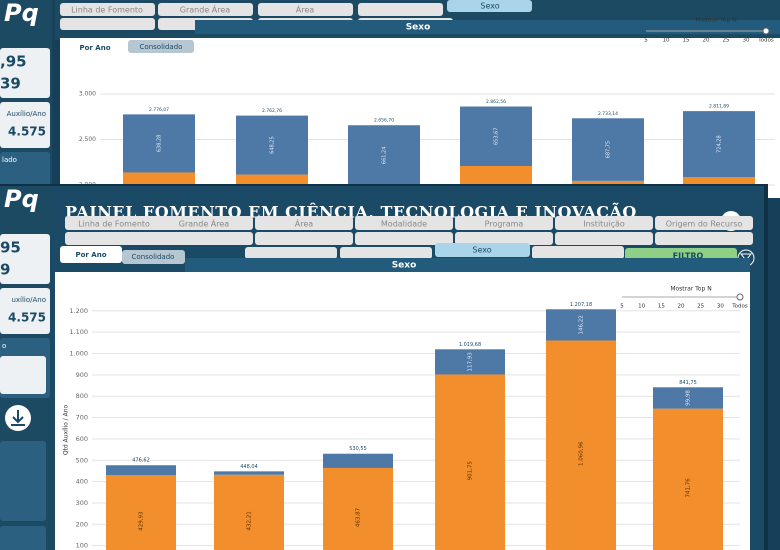  What do you see at coordinates (720, 144) in the screenshot?
I see `bar-value-label: 724,28` at bounding box center [720, 144].